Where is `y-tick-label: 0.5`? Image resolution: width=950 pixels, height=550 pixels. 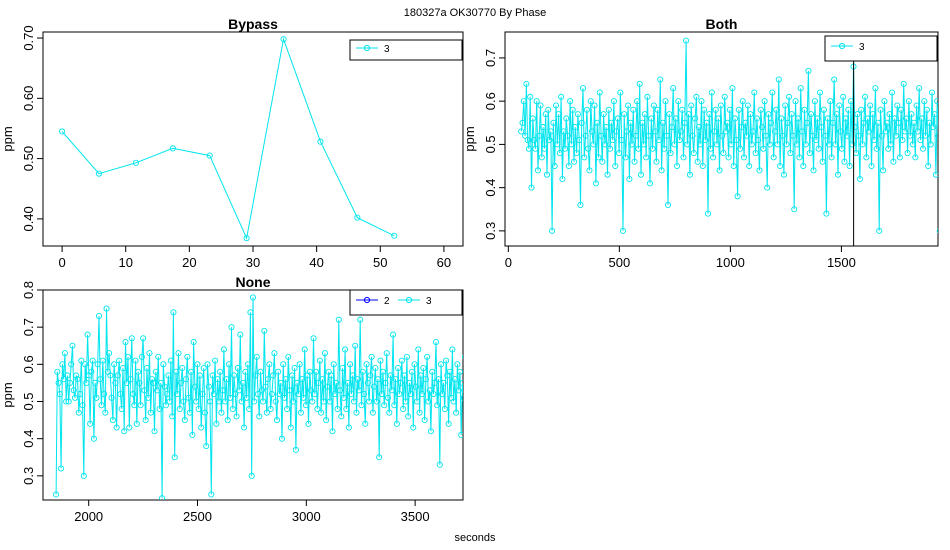 y-tick-label: 0.5 is located at coordinates (28, 401).